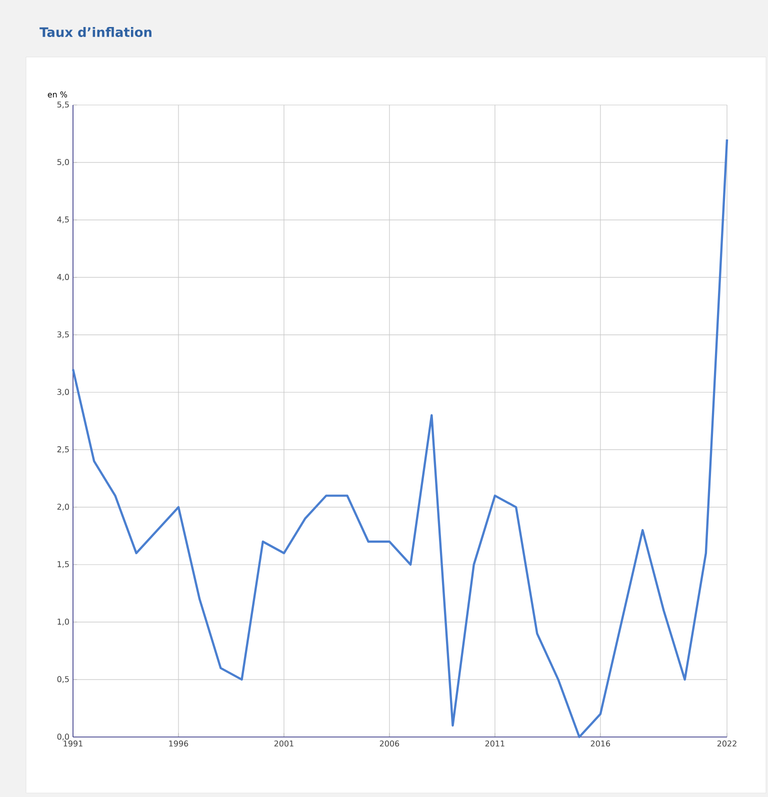 The image size is (768, 797). What do you see at coordinates (96, 32) in the screenshot?
I see `chart-title: Taux d’inflation` at bounding box center [96, 32].